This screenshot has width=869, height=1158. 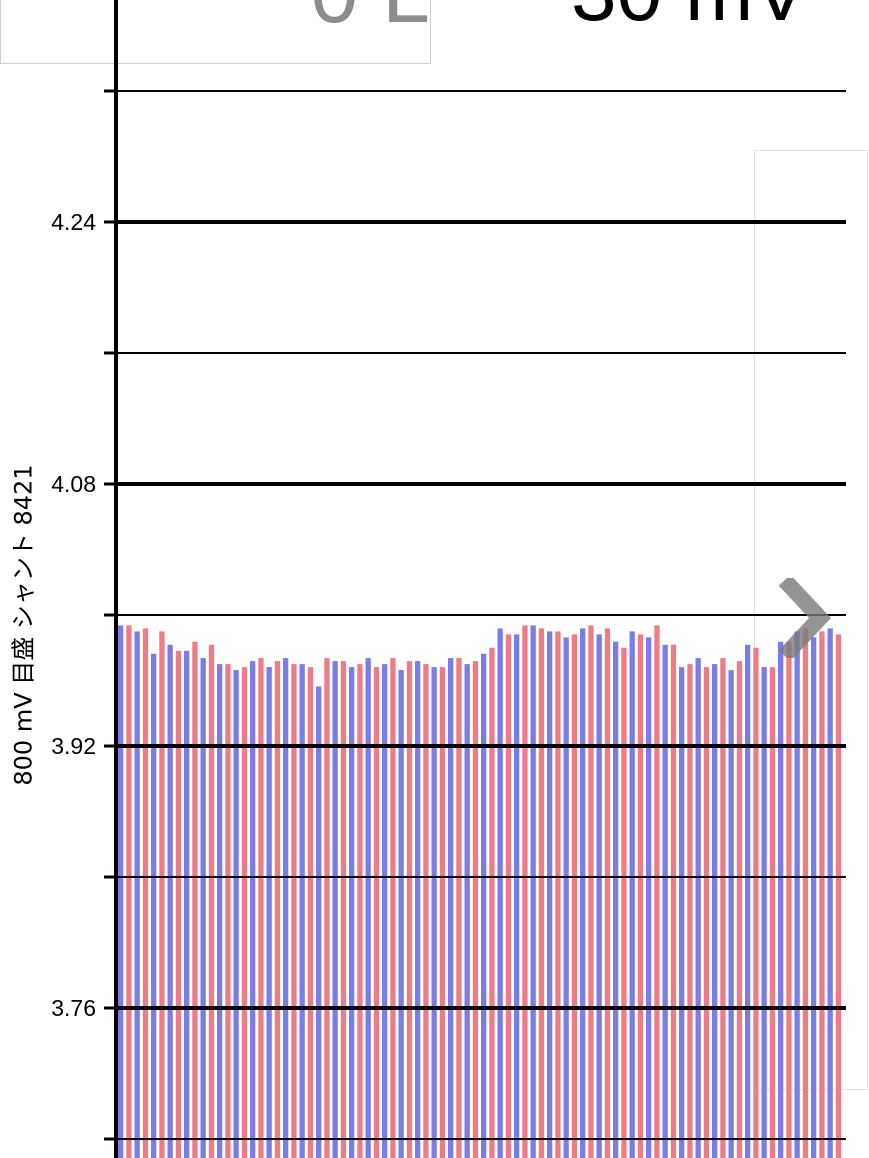 I want to click on y-tick-label: 4.08, so click(x=73, y=484).